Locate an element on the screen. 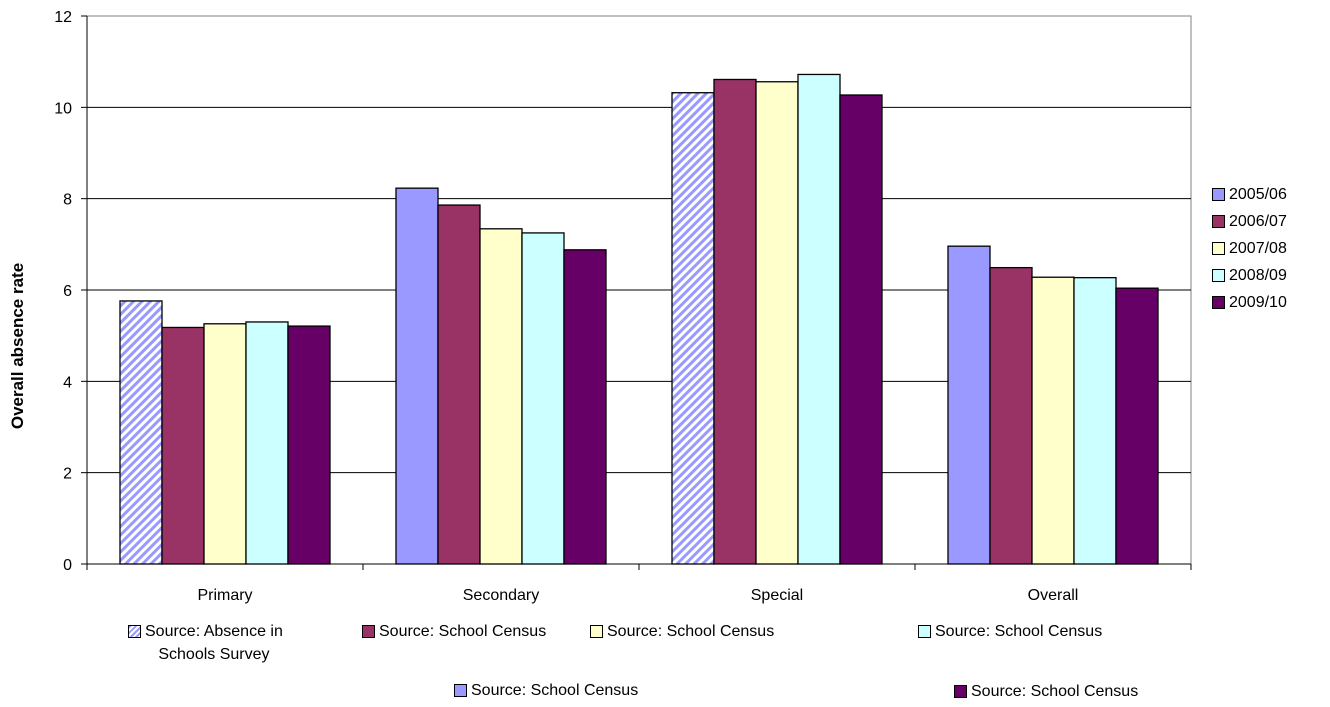  x-tick-label: Secondary is located at coordinates (501, 595).